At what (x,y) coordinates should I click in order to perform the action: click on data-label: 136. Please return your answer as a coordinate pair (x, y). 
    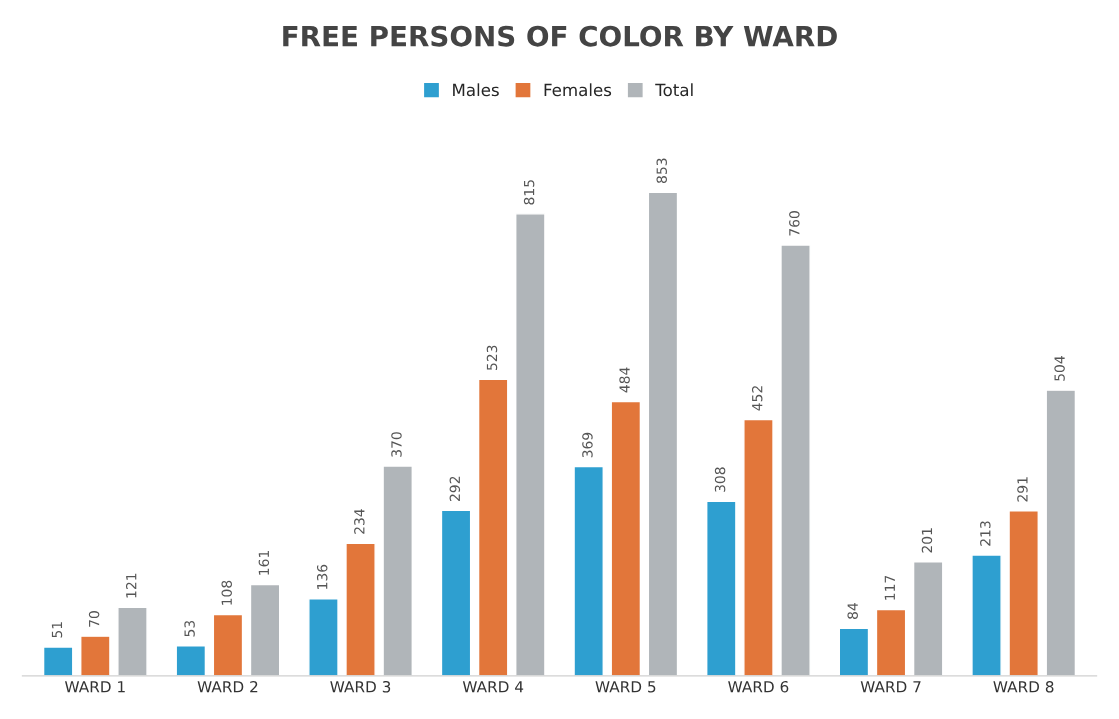
    Looking at the image, I should click on (322, 576).